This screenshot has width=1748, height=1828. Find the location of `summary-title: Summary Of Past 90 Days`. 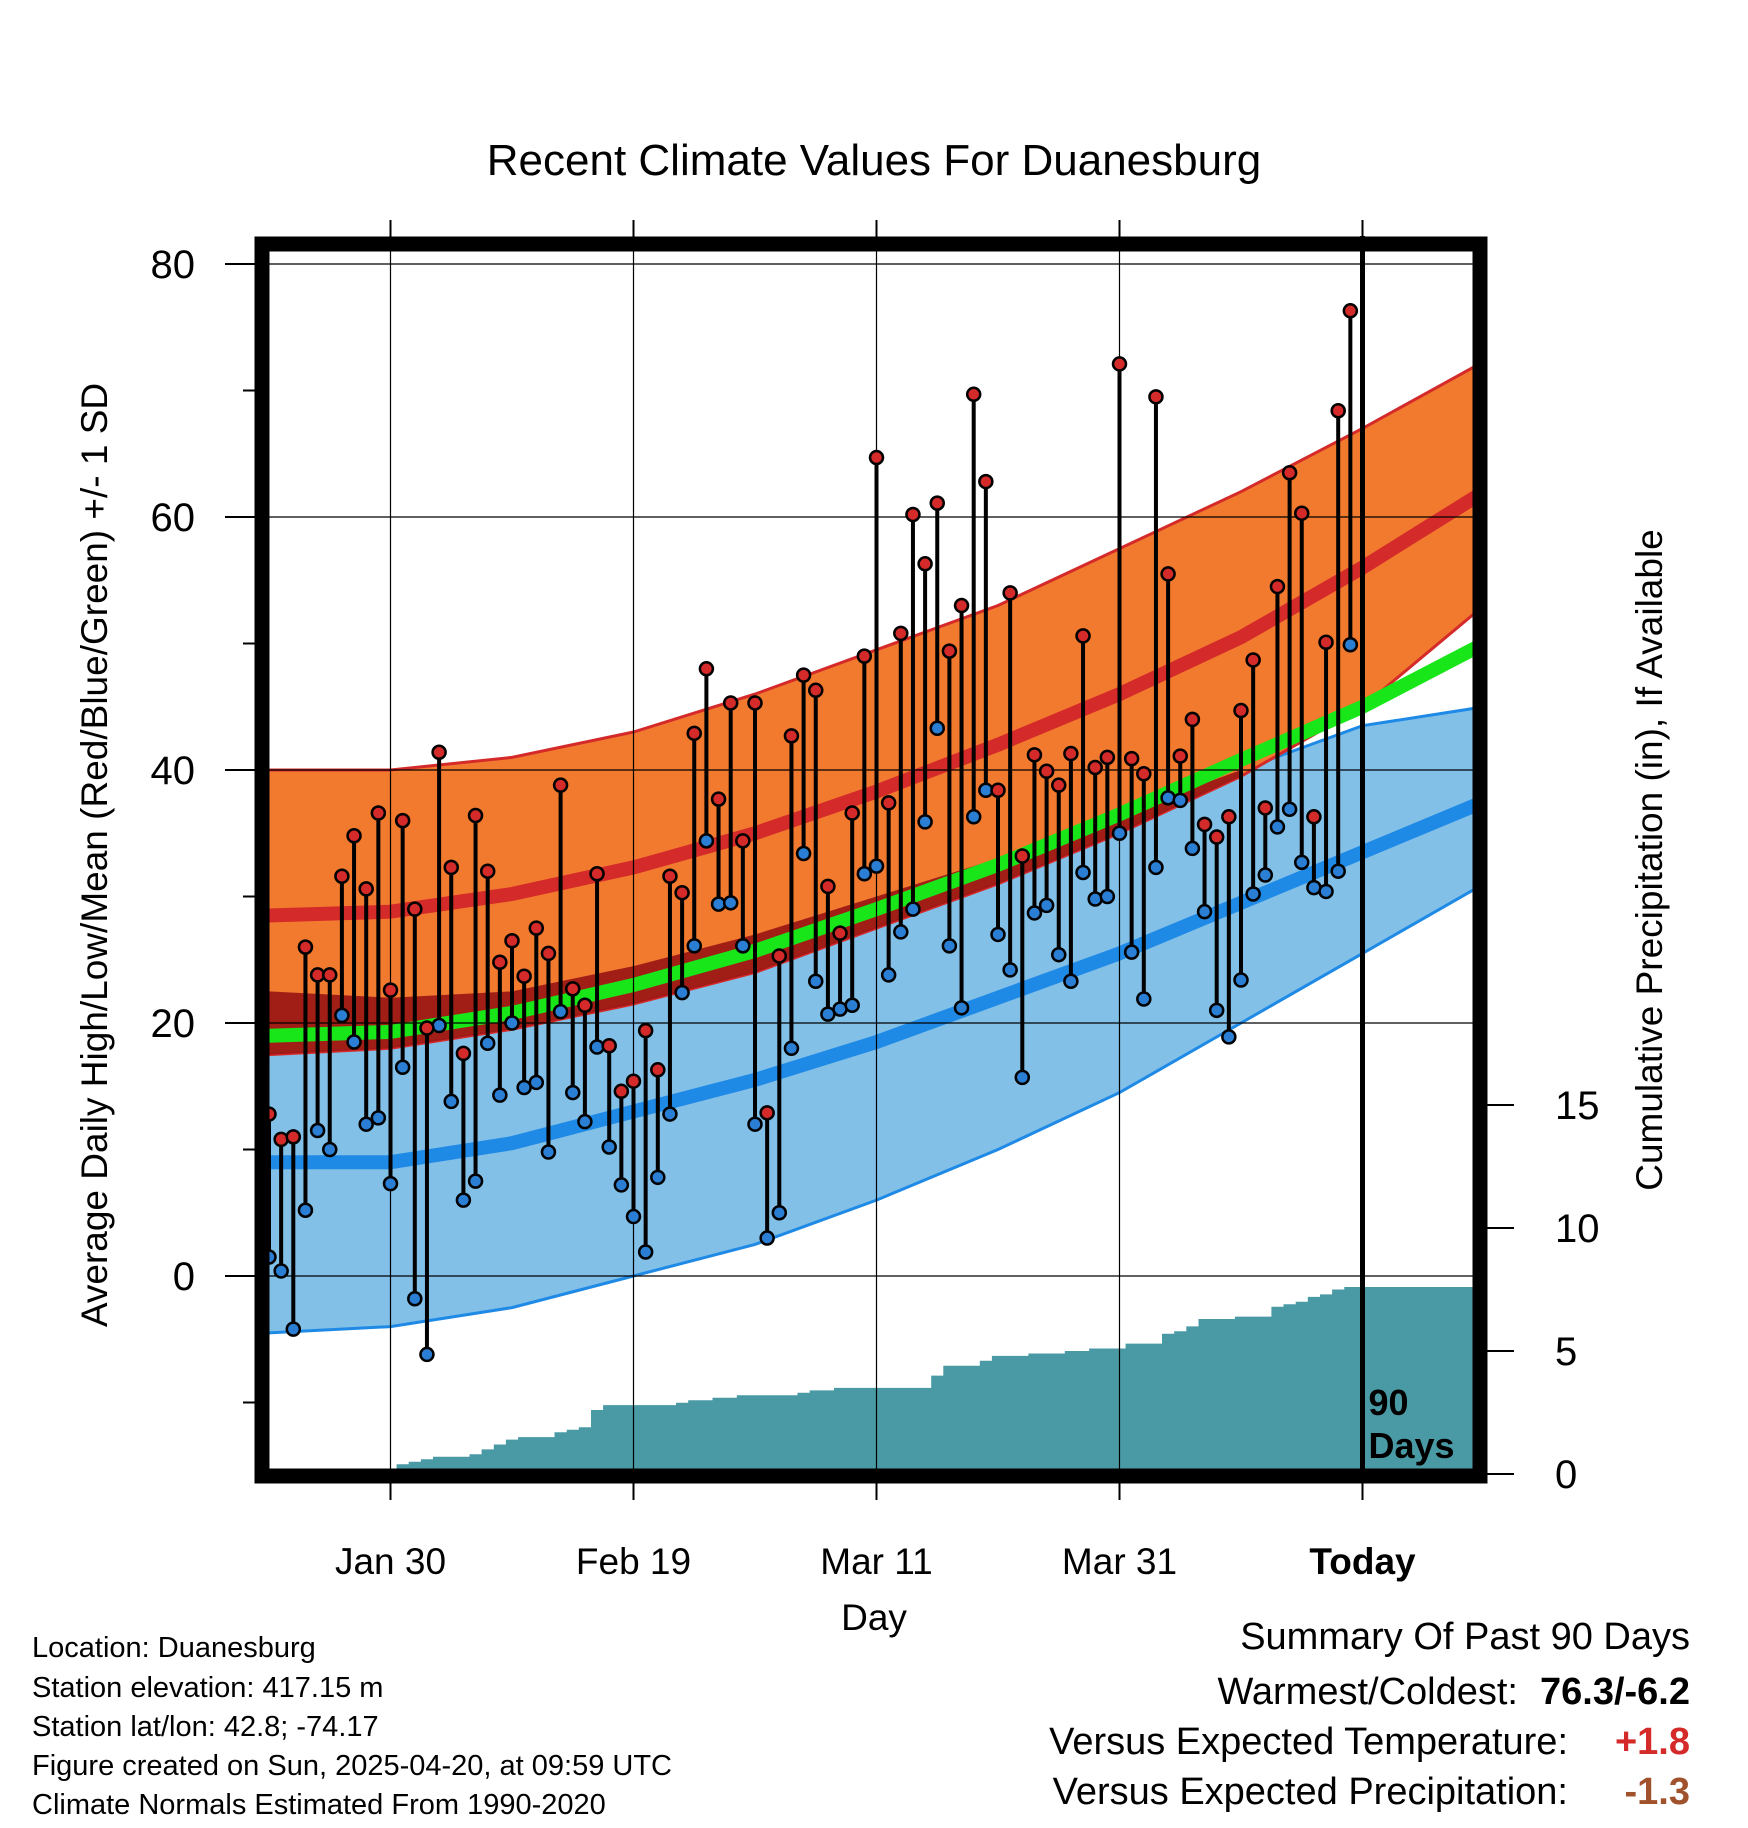

summary-title: Summary Of Past 90 Days is located at coordinates (1465, 1637).